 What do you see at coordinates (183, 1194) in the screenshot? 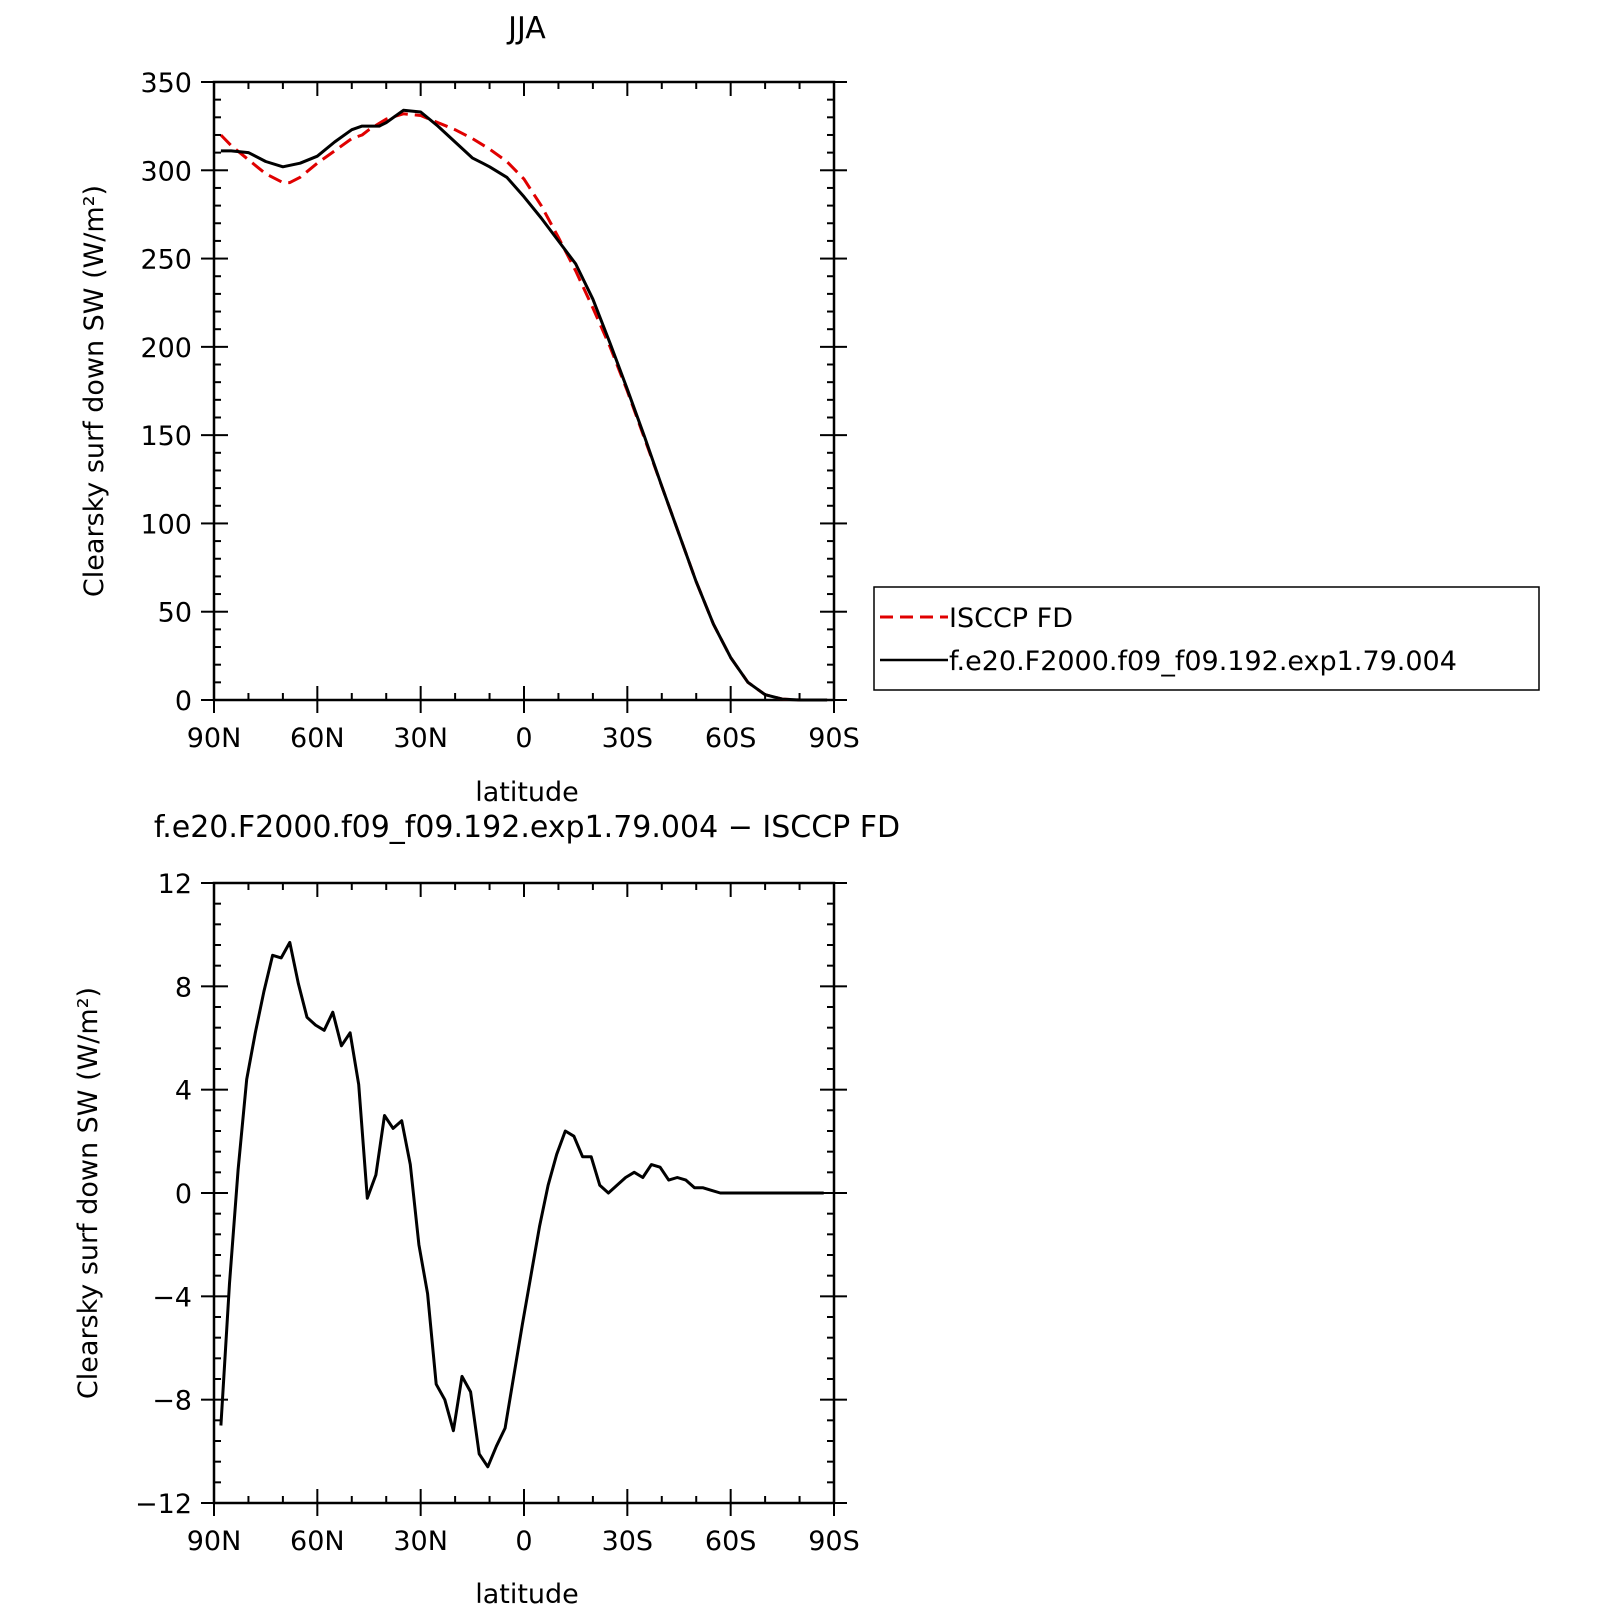
I see `bottom-y-tick-label: 0` at bounding box center [183, 1194].